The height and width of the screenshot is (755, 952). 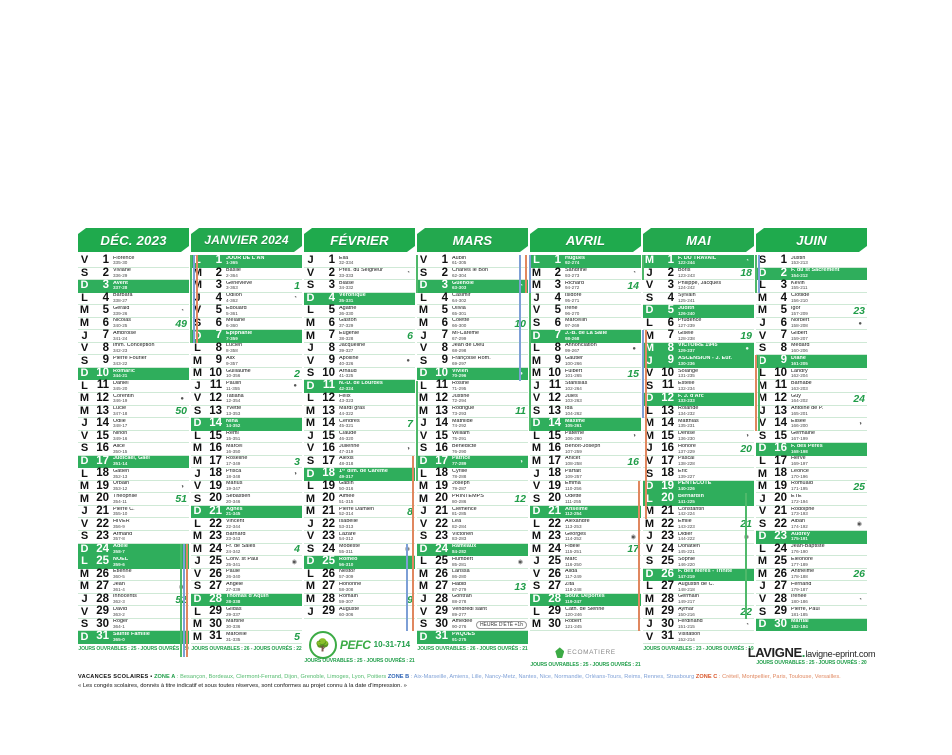 What do you see at coordinates (246, 412) in the screenshot?
I see `day-row: S 13 Yvette 13-353` at bounding box center [246, 412].